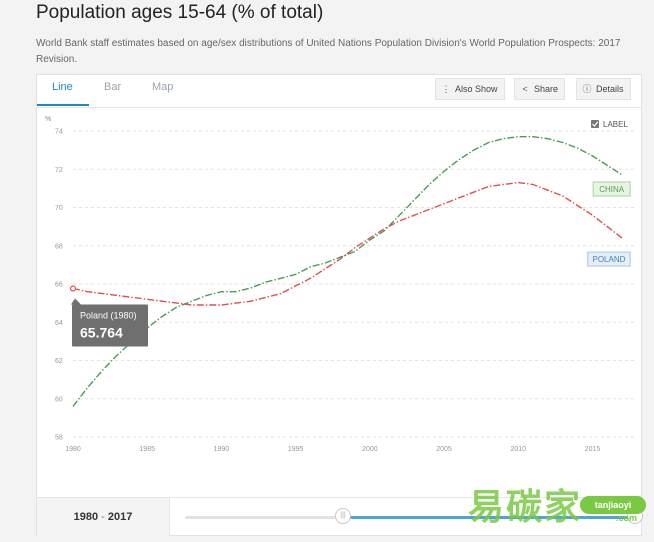  What do you see at coordinates (62, 87) in the screenshot?
I see `tab-line: Line` at bounding box center [62, 87].